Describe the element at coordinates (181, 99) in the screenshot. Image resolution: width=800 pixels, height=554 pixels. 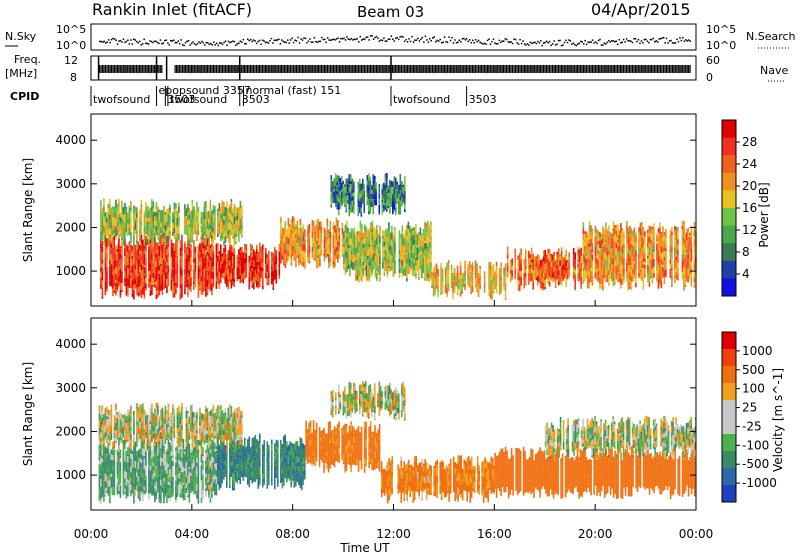
I see `cpid-entry: 3503` at that location.